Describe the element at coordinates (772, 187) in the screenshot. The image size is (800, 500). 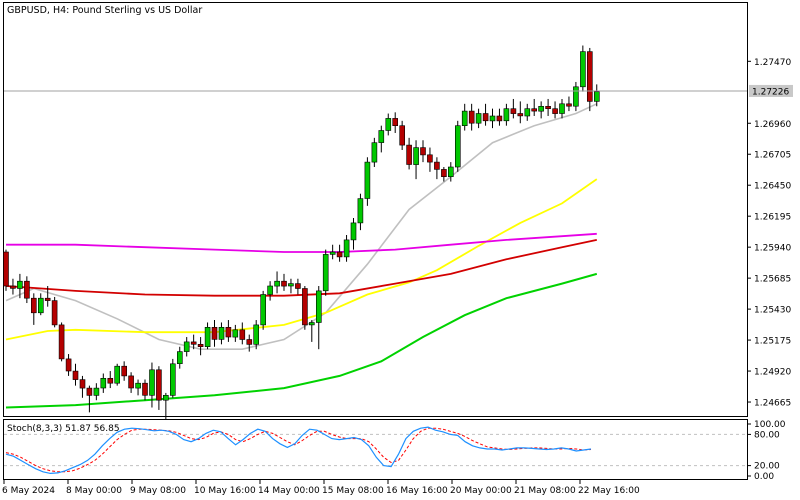
I see `price-tick-label: 1.26450` at that location.